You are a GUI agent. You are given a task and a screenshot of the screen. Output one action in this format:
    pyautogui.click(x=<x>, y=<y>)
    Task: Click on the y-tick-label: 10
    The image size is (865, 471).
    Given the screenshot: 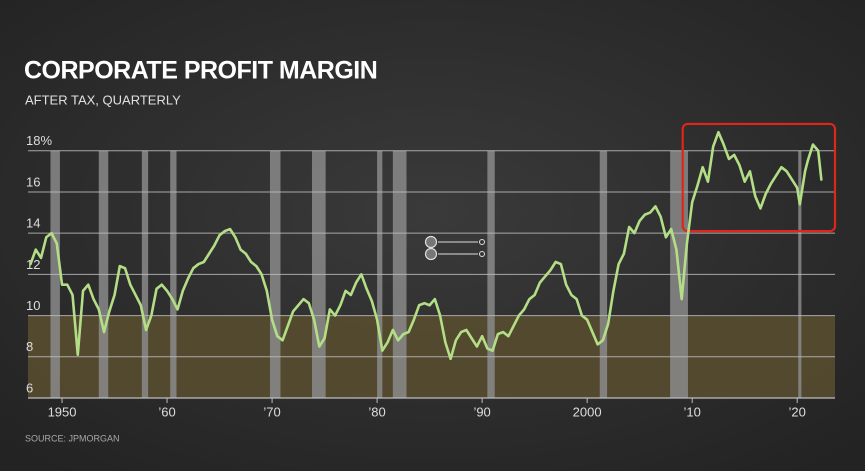 What is the action you would take?
    pyautogui.click(x=33, y=305)
    